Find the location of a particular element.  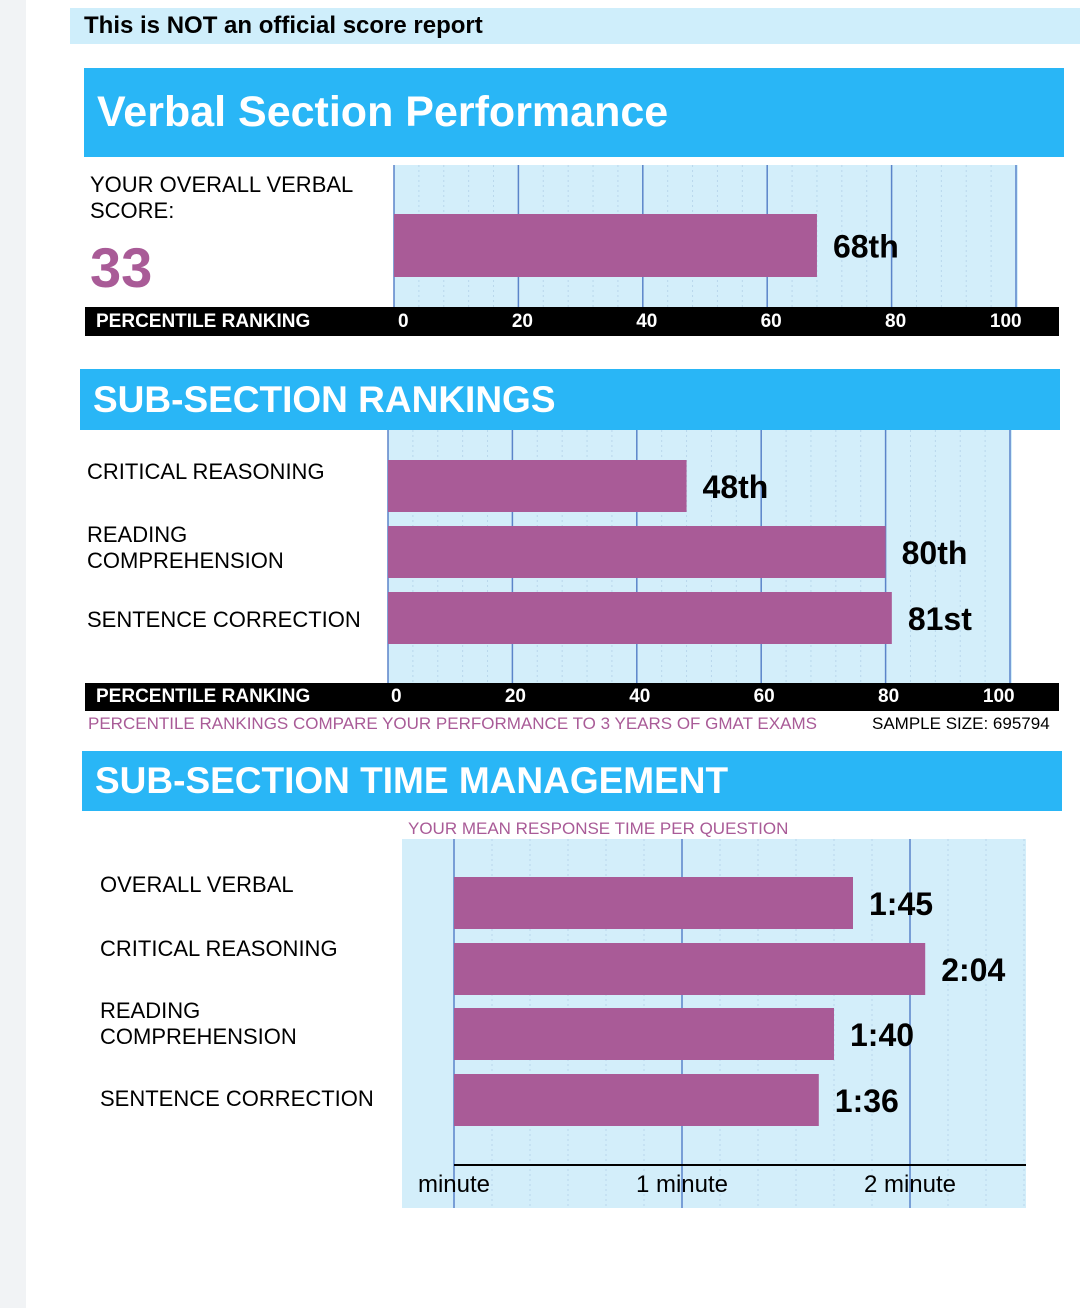

verbal-percentile-chart: 68th is located at coordinates (705, 236).